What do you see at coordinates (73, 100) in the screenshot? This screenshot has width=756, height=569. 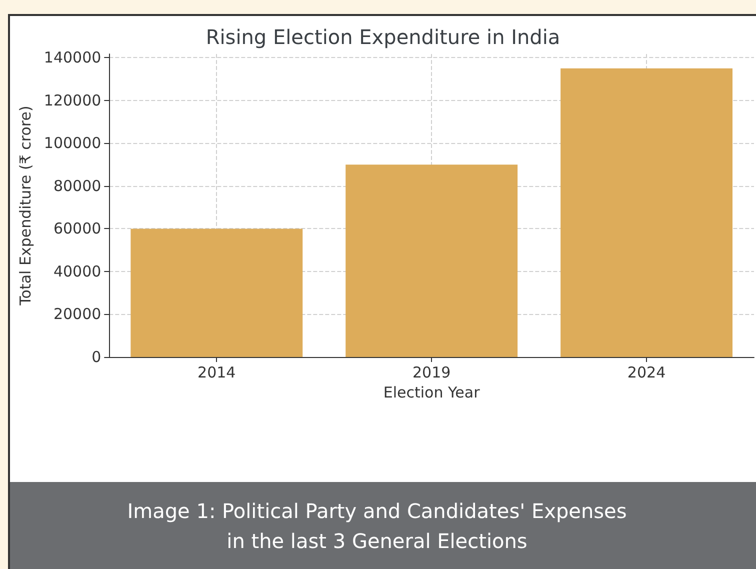 I see `y-tick-label: 120000` at bounding box center [73, 100].